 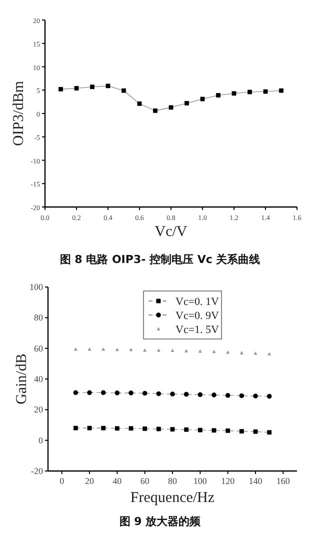 What do you see at coordinates (39, 409) in the screenshot?
I see `y-tick-label: 20` at bounding box center [39, 409].